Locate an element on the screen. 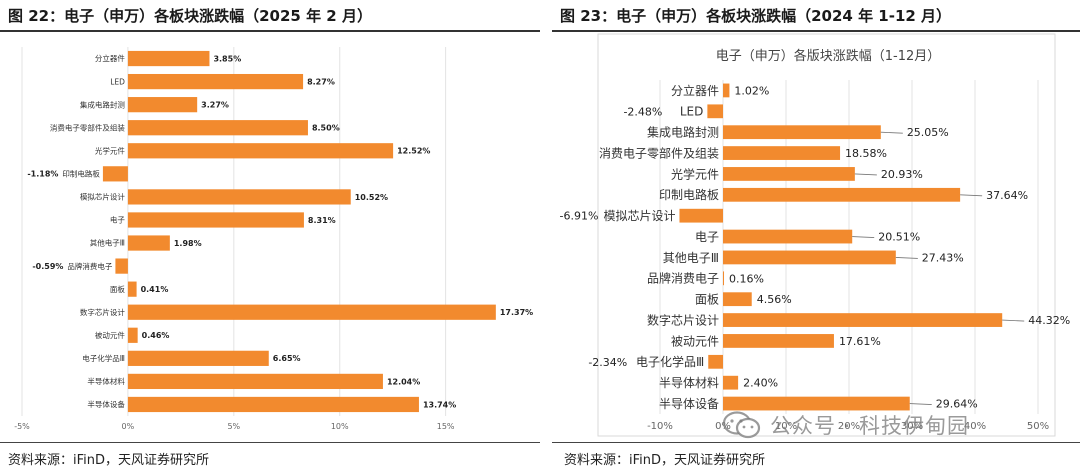  right-value-label: 0.16% is located at coordinates (746, 278).